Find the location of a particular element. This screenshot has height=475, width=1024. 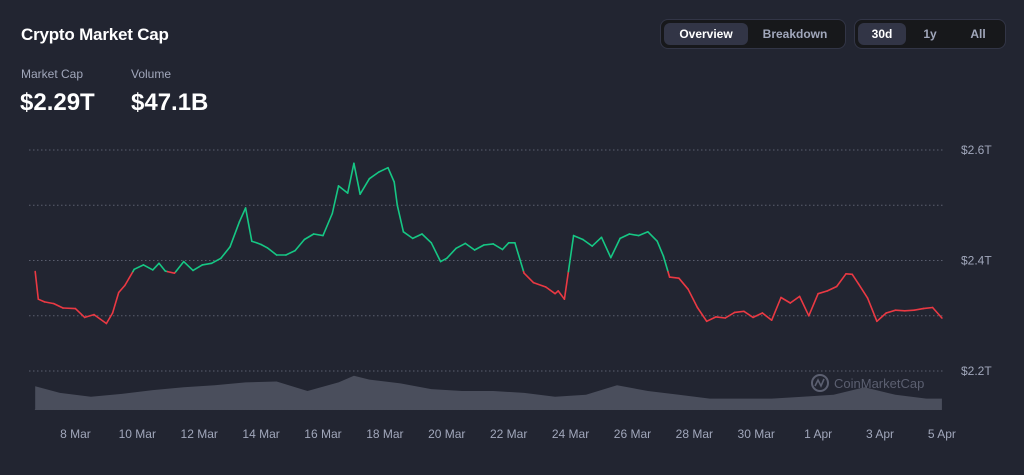

range-all: All is located at coordinates (978, 34).